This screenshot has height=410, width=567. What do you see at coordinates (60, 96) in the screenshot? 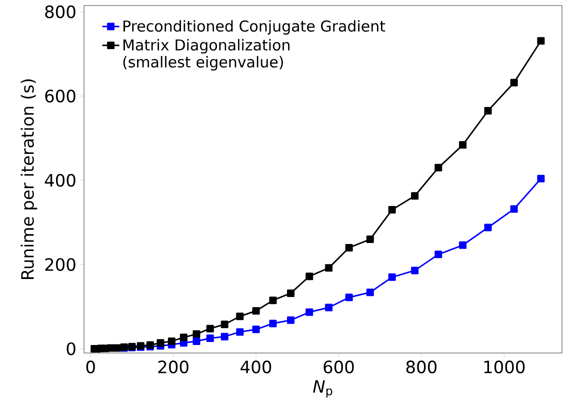
I see `y-tick-label: 600` at bounding box center [60, 96].